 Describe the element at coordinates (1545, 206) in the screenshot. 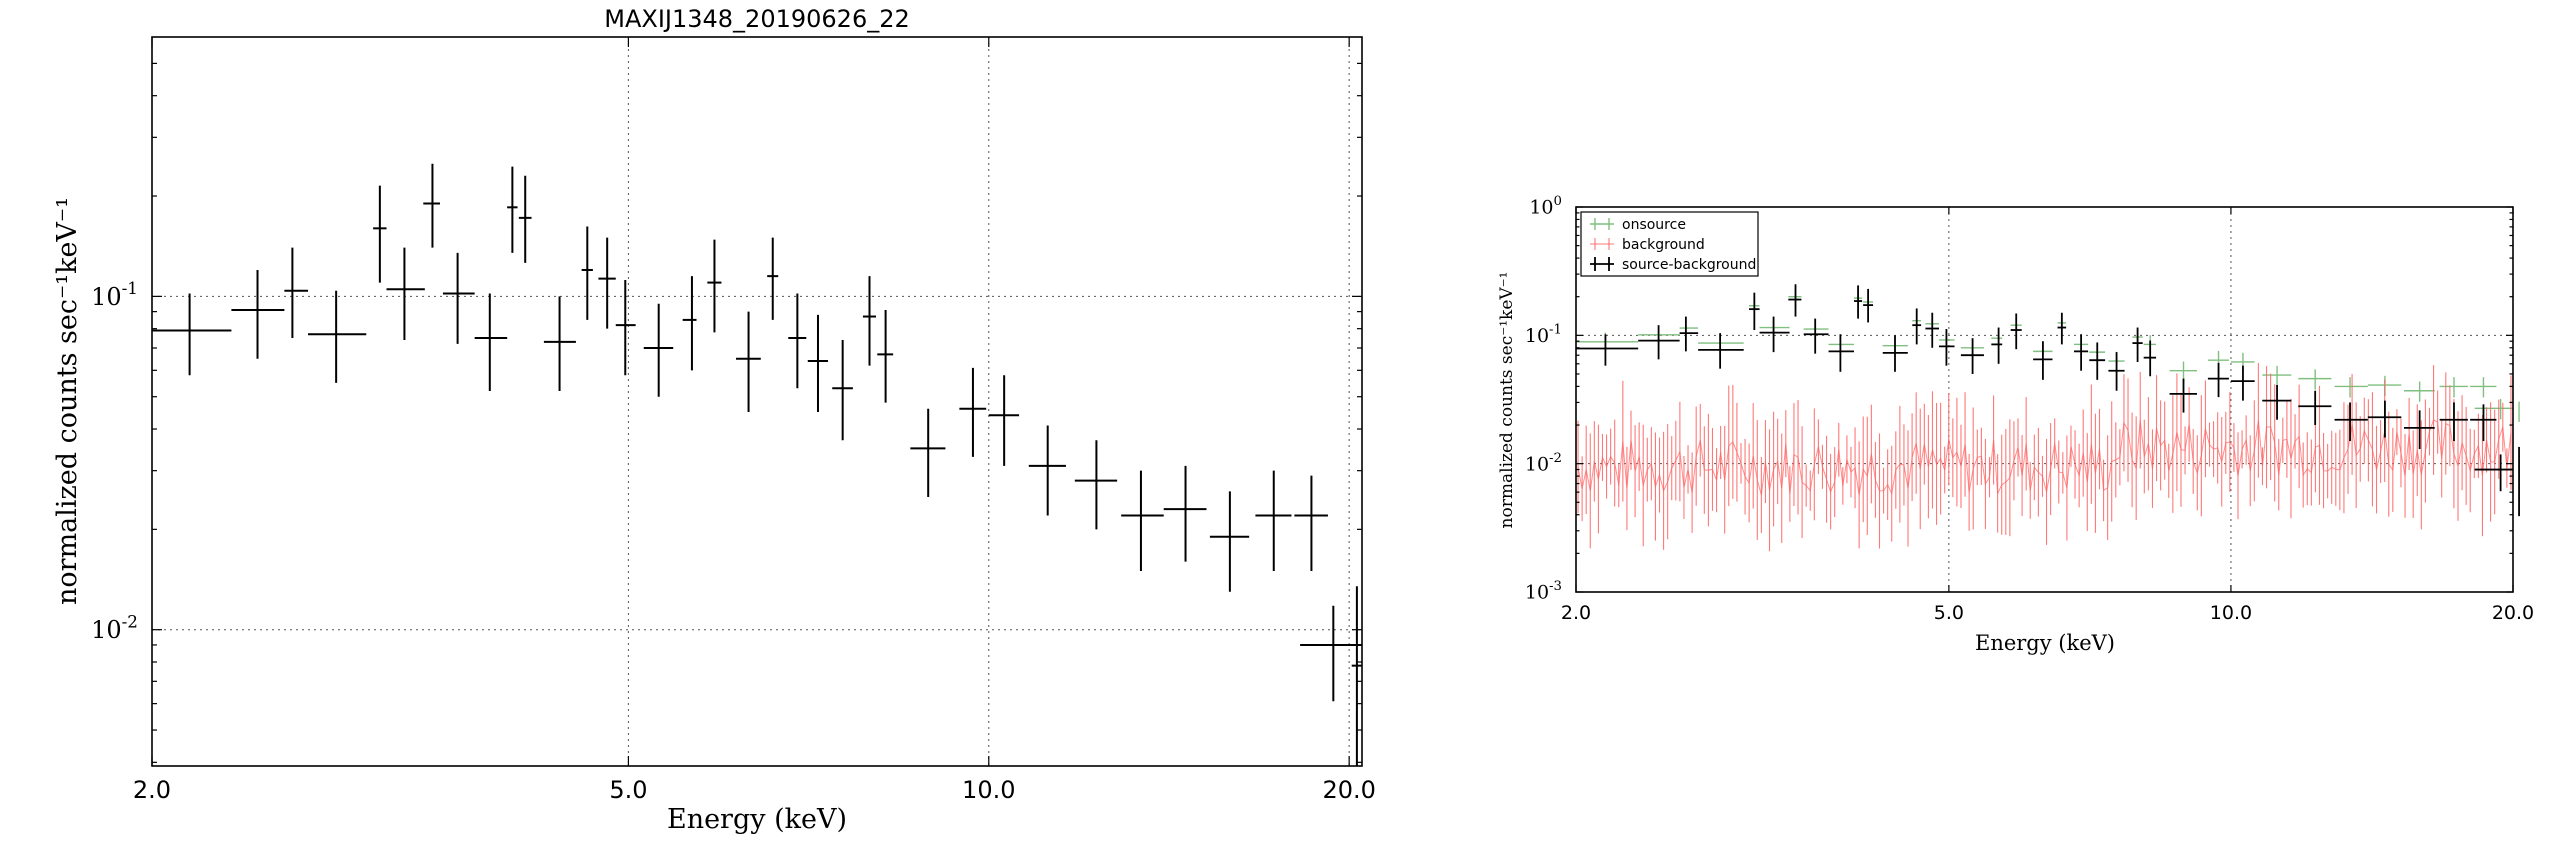

I see `y-tick-label: 10⁰` at that location.